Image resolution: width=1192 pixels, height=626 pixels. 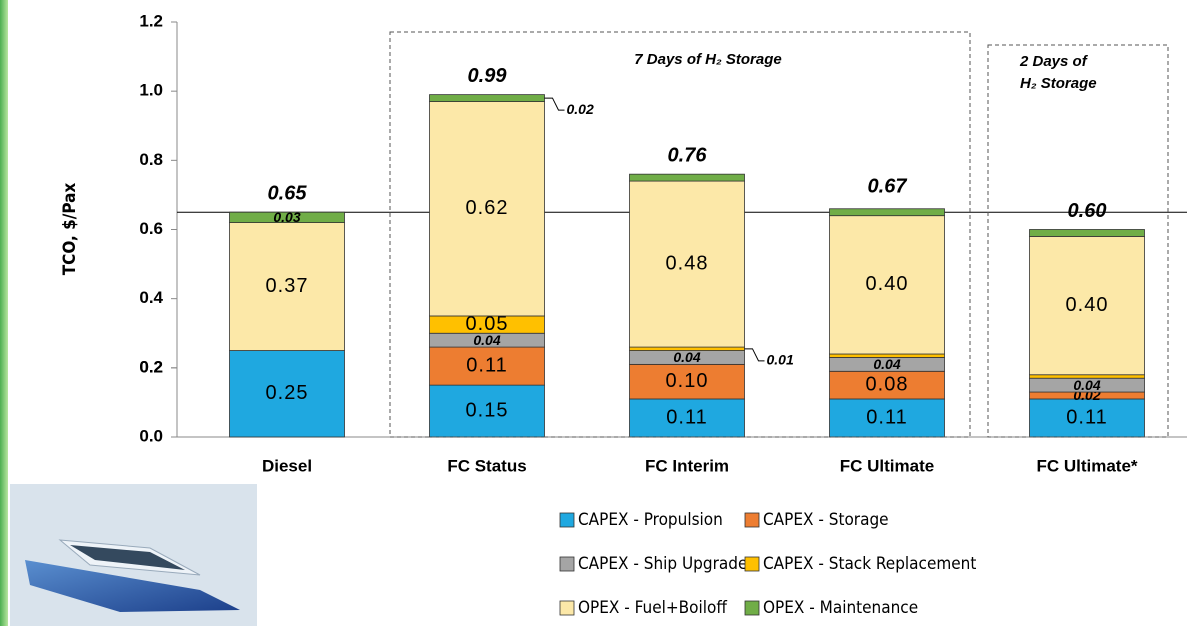 I want to click on legend-label: OPEX - Maintenance, so click(x=840, y=608).